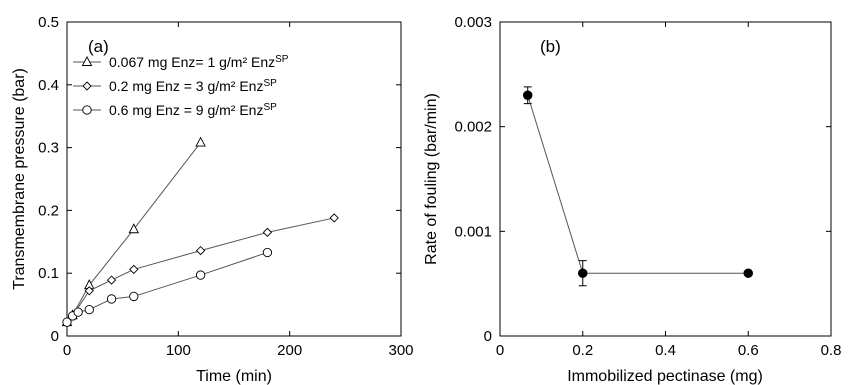 The height and width of the screenshot is (385, 848). Describe the element at coordinates (67, 350) in the screenshot. I see `x-tick-label-a: 0` at that location.